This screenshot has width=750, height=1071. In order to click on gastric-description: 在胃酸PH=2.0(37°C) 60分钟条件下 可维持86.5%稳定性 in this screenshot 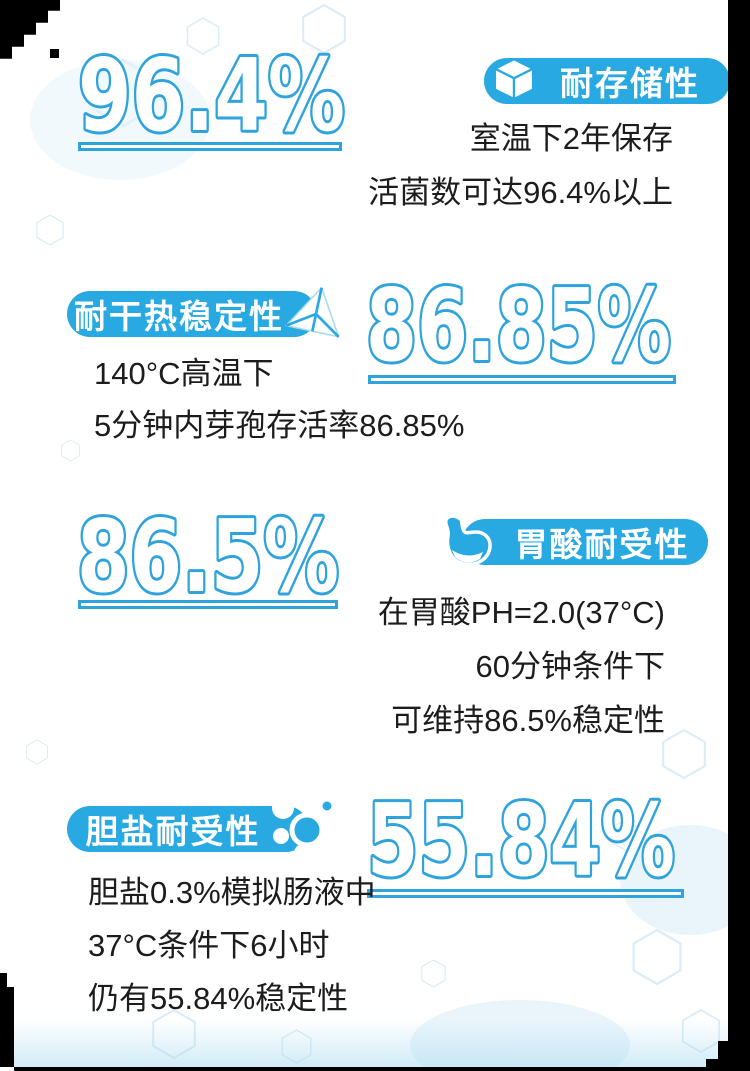, I will do `click(521, 667)`.